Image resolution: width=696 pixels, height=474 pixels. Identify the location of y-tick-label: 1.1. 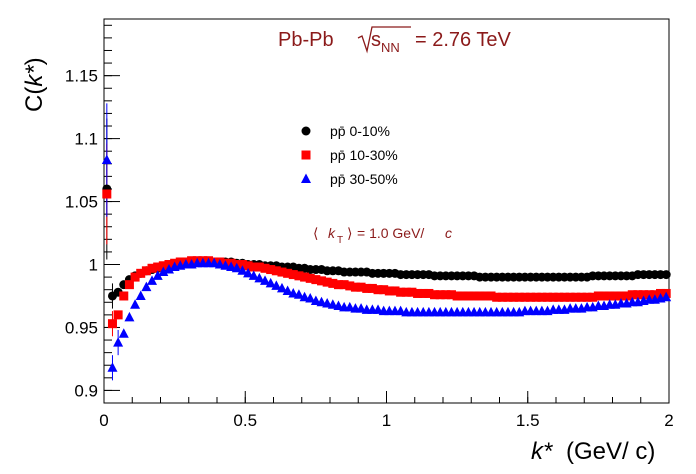
(86, 139).